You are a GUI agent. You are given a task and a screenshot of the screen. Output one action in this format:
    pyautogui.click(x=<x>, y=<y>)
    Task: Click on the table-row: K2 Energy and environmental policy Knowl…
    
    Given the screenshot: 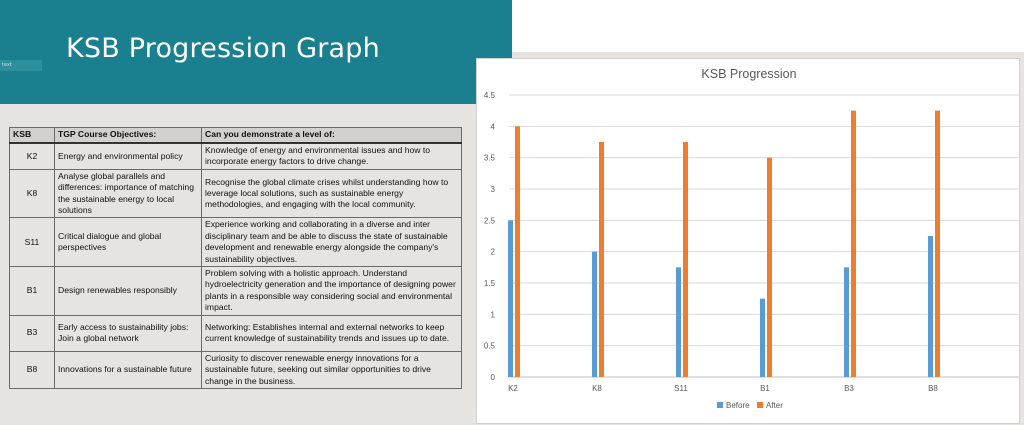 What is the action you would take?
    pyautogui.click(x=235, y=156)
    